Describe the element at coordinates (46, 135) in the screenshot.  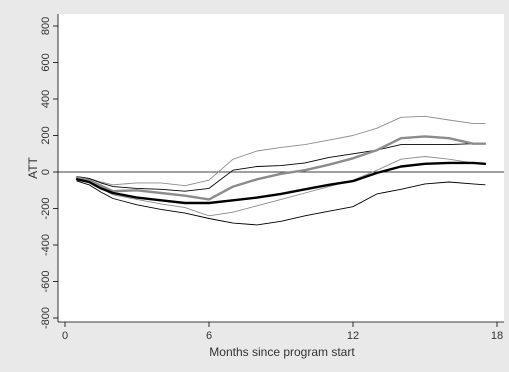
I see `y-tick-label: 200` at that location.